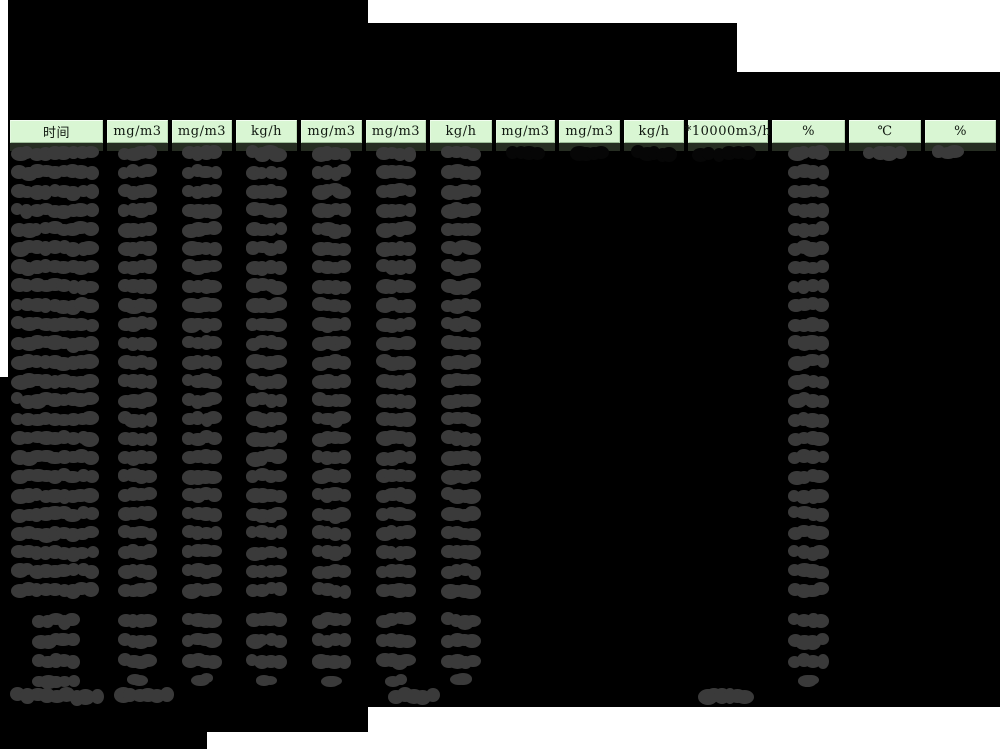 The height and width of the screenshot is (749, 1000). Describe the element at coordinates (728, 131) in the screenshot. I see `header-cell-unit-10: *10000m3/h` at that location.